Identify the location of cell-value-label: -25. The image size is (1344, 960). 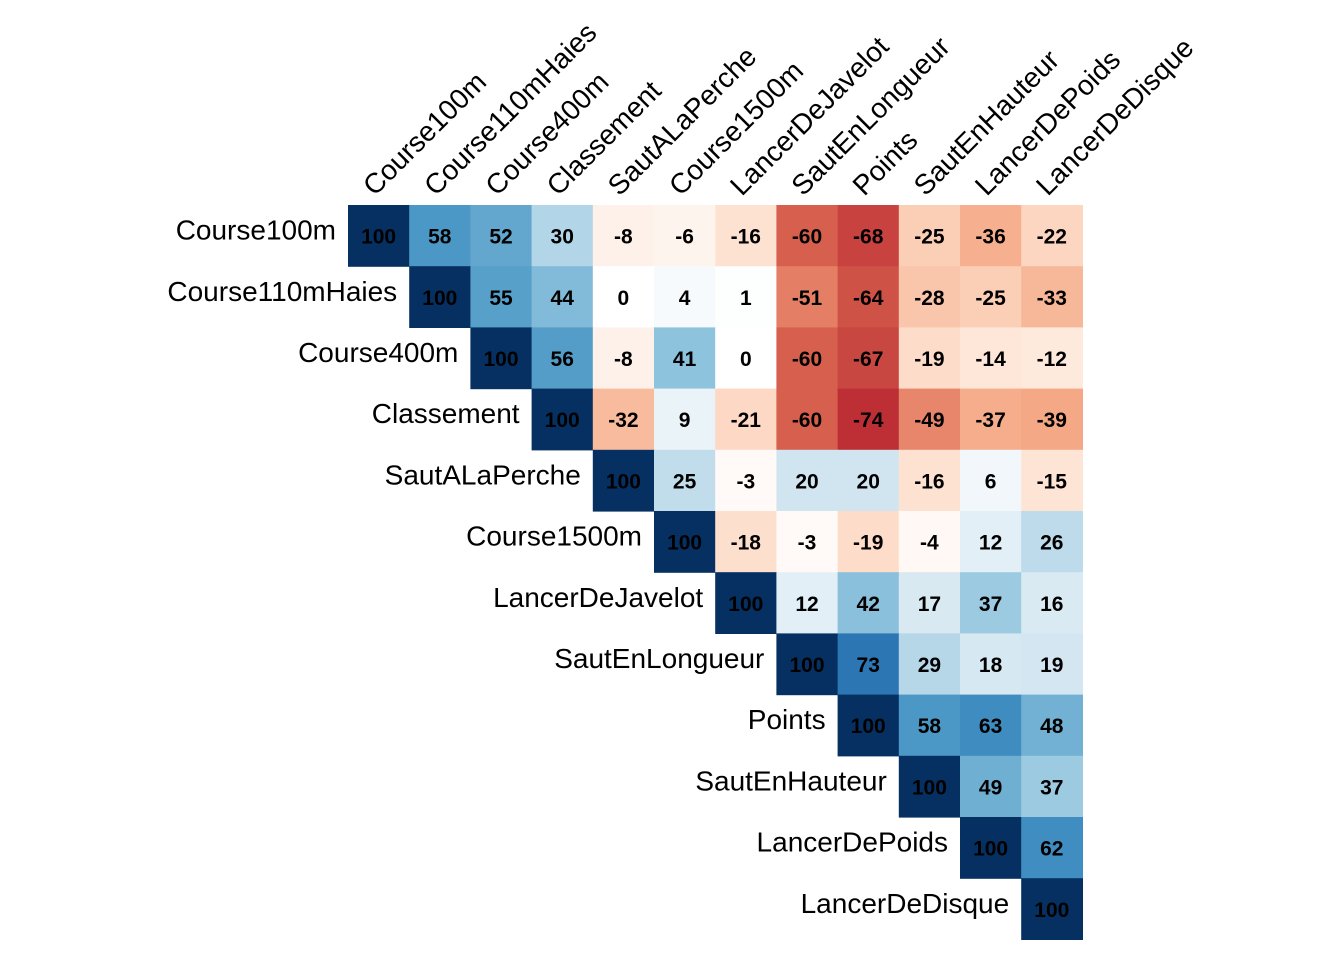
(929, 237).